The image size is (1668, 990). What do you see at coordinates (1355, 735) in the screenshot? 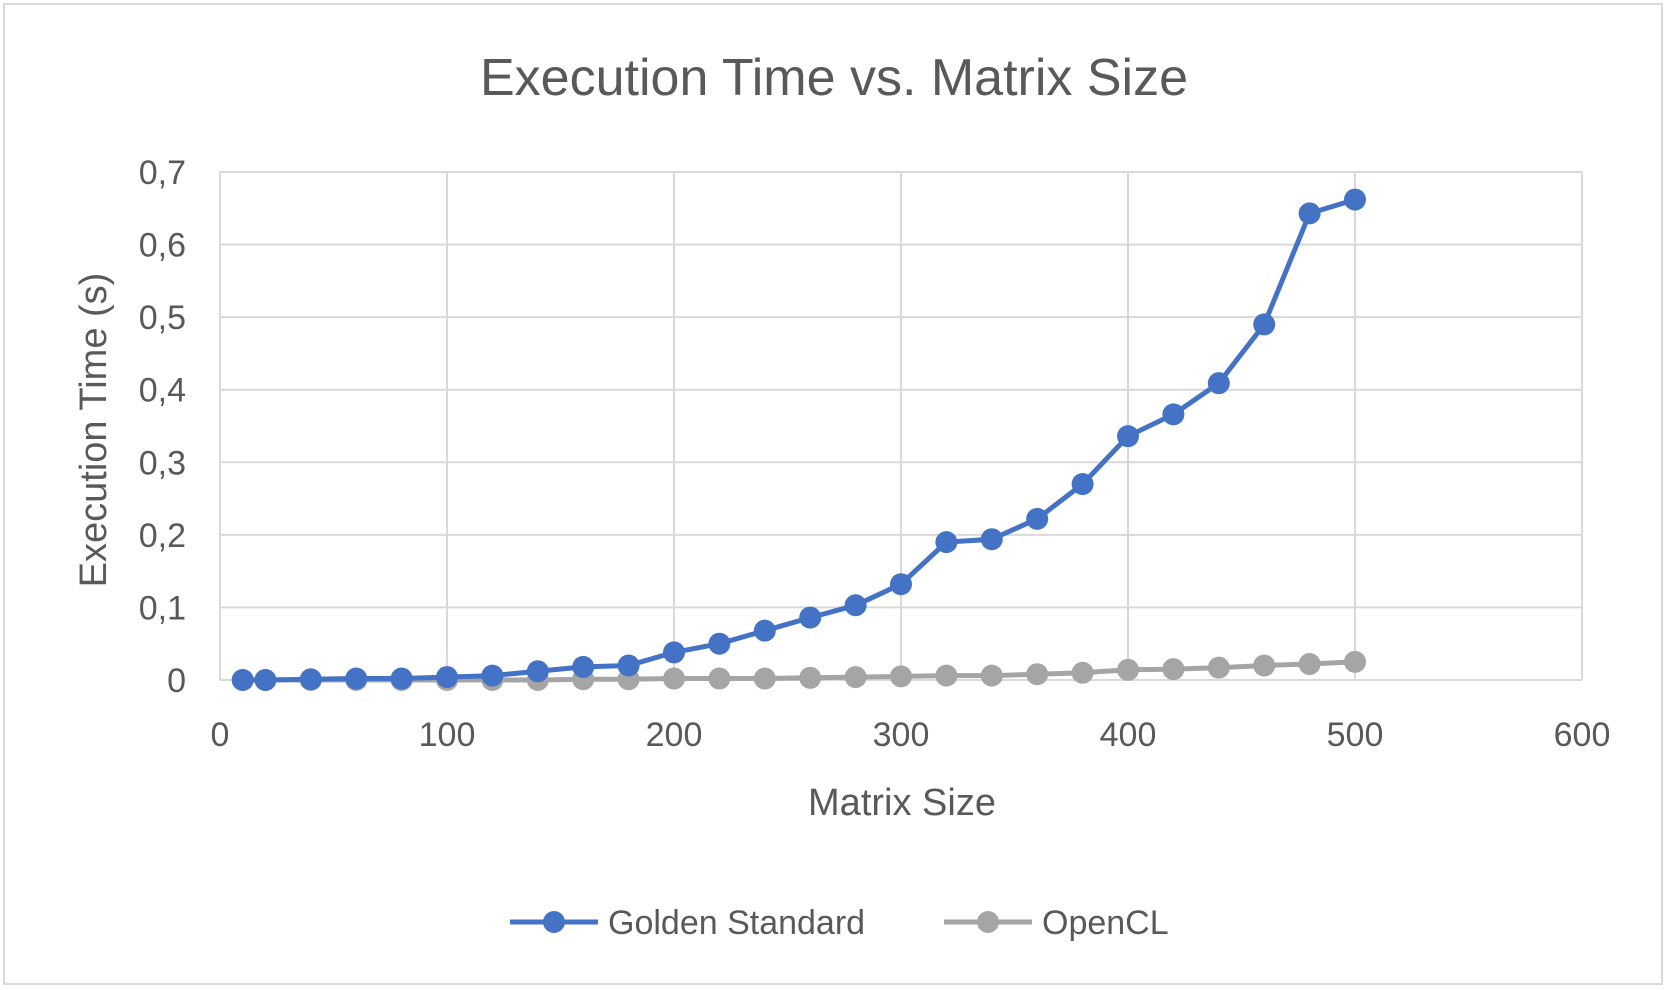
I see `x-tick-label: 500` at bounding box center [1355, 735].